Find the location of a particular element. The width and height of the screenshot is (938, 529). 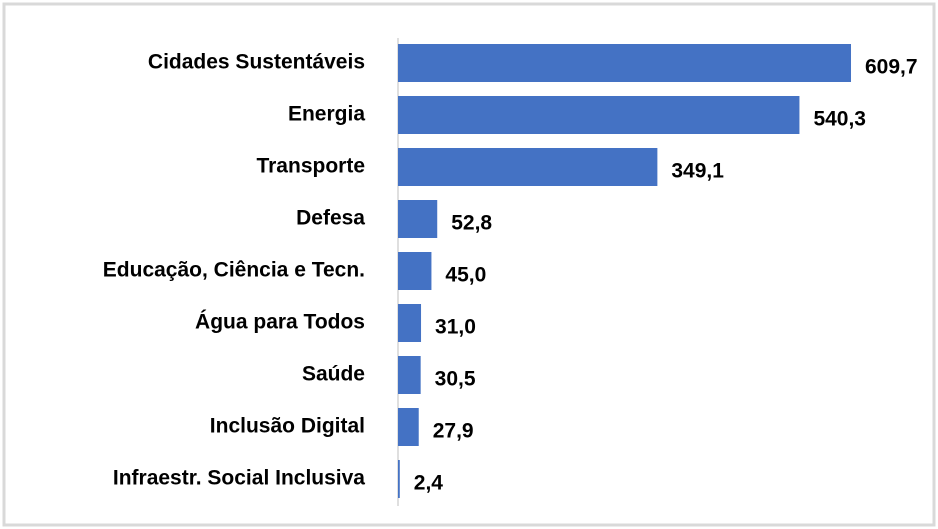

value-label: 2,4 is located at coordinates (429, 483).